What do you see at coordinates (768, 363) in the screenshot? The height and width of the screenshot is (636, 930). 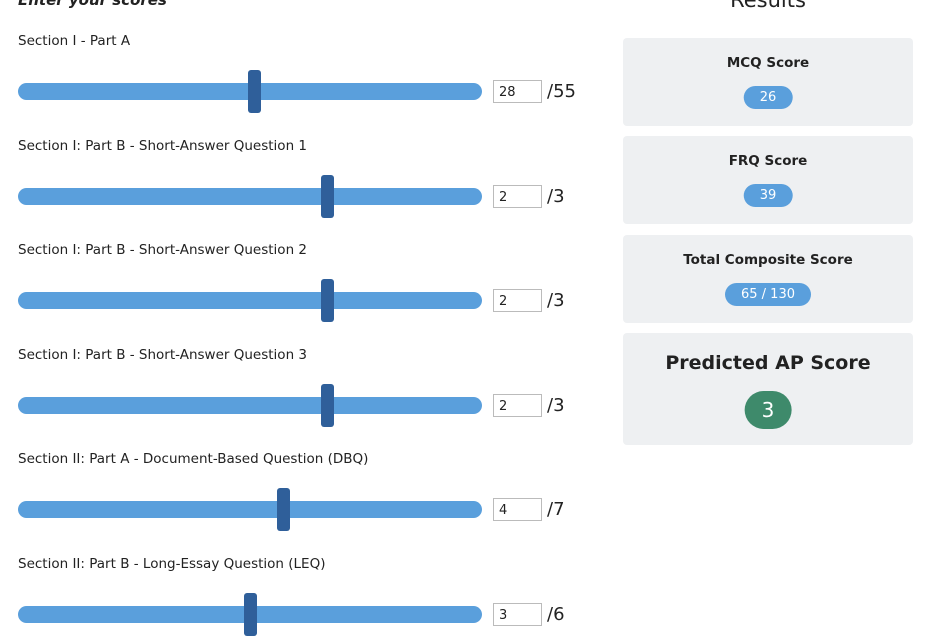 I see `result-title: Predicted AP Score` at bounding box center [768, 363].